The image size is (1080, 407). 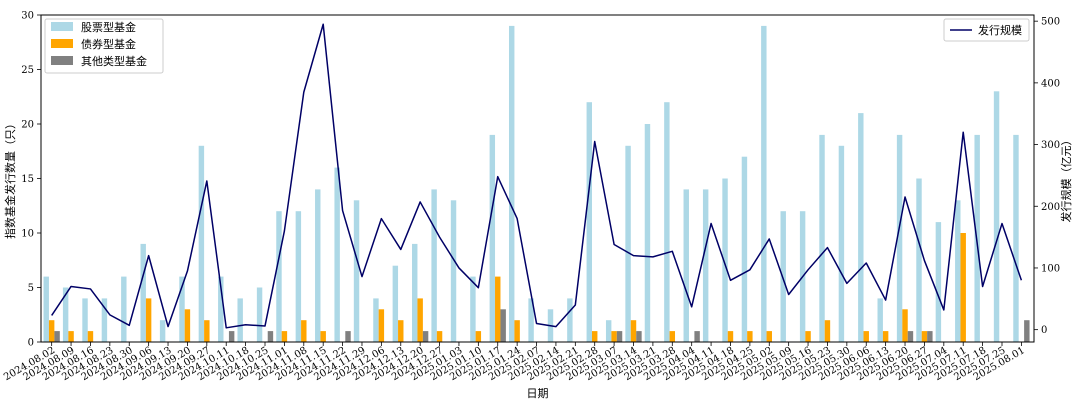 I want to click on legend-line-label-0: 发行规模, so click(x=1000, y=30).